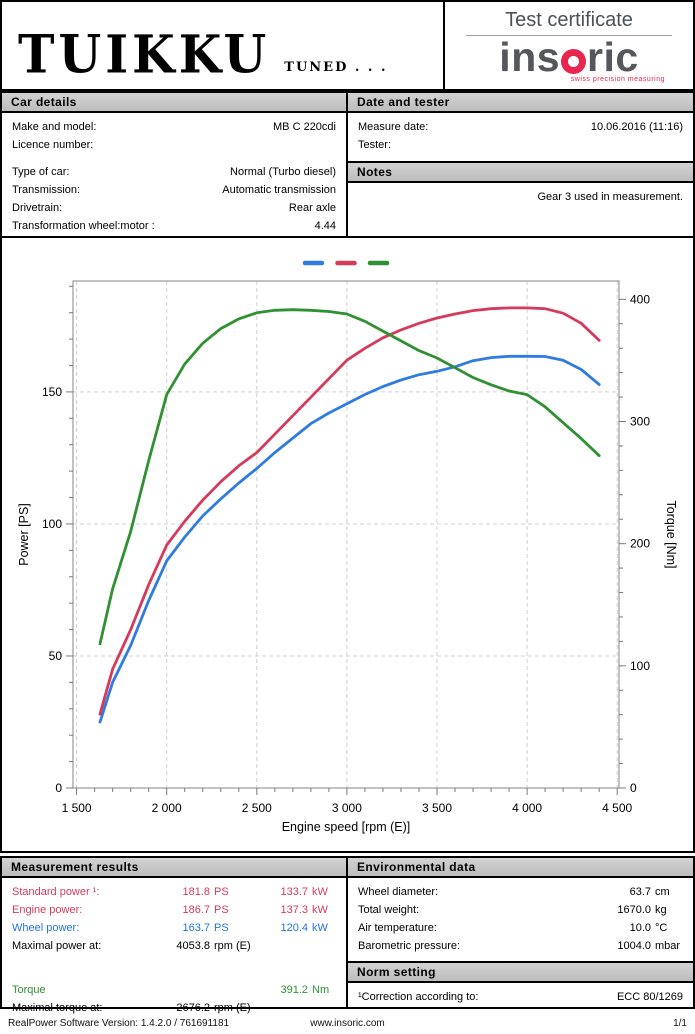 Image resolution: width=695 pixels, height=1034 pixels. Describe the element at coordinates (613, 57) in the screenshot. I see `insoric-logo-text-right: ric` at that location.